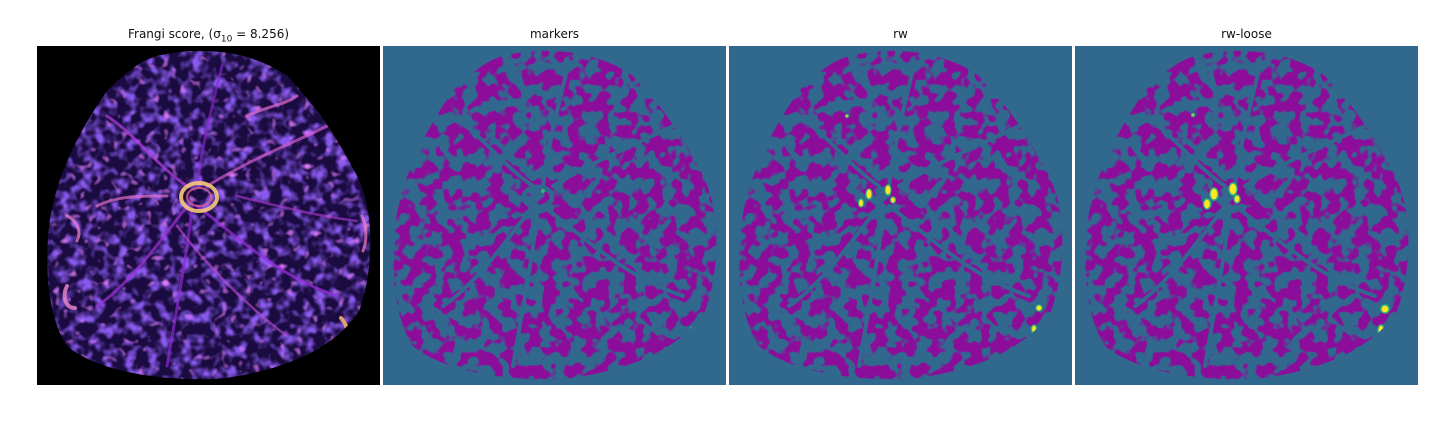 The width and height of the screenshot is (1440, 432). Describe the element at coordinates (226, 39) in the screenshot. I see `title-subscript: 10` at that location.